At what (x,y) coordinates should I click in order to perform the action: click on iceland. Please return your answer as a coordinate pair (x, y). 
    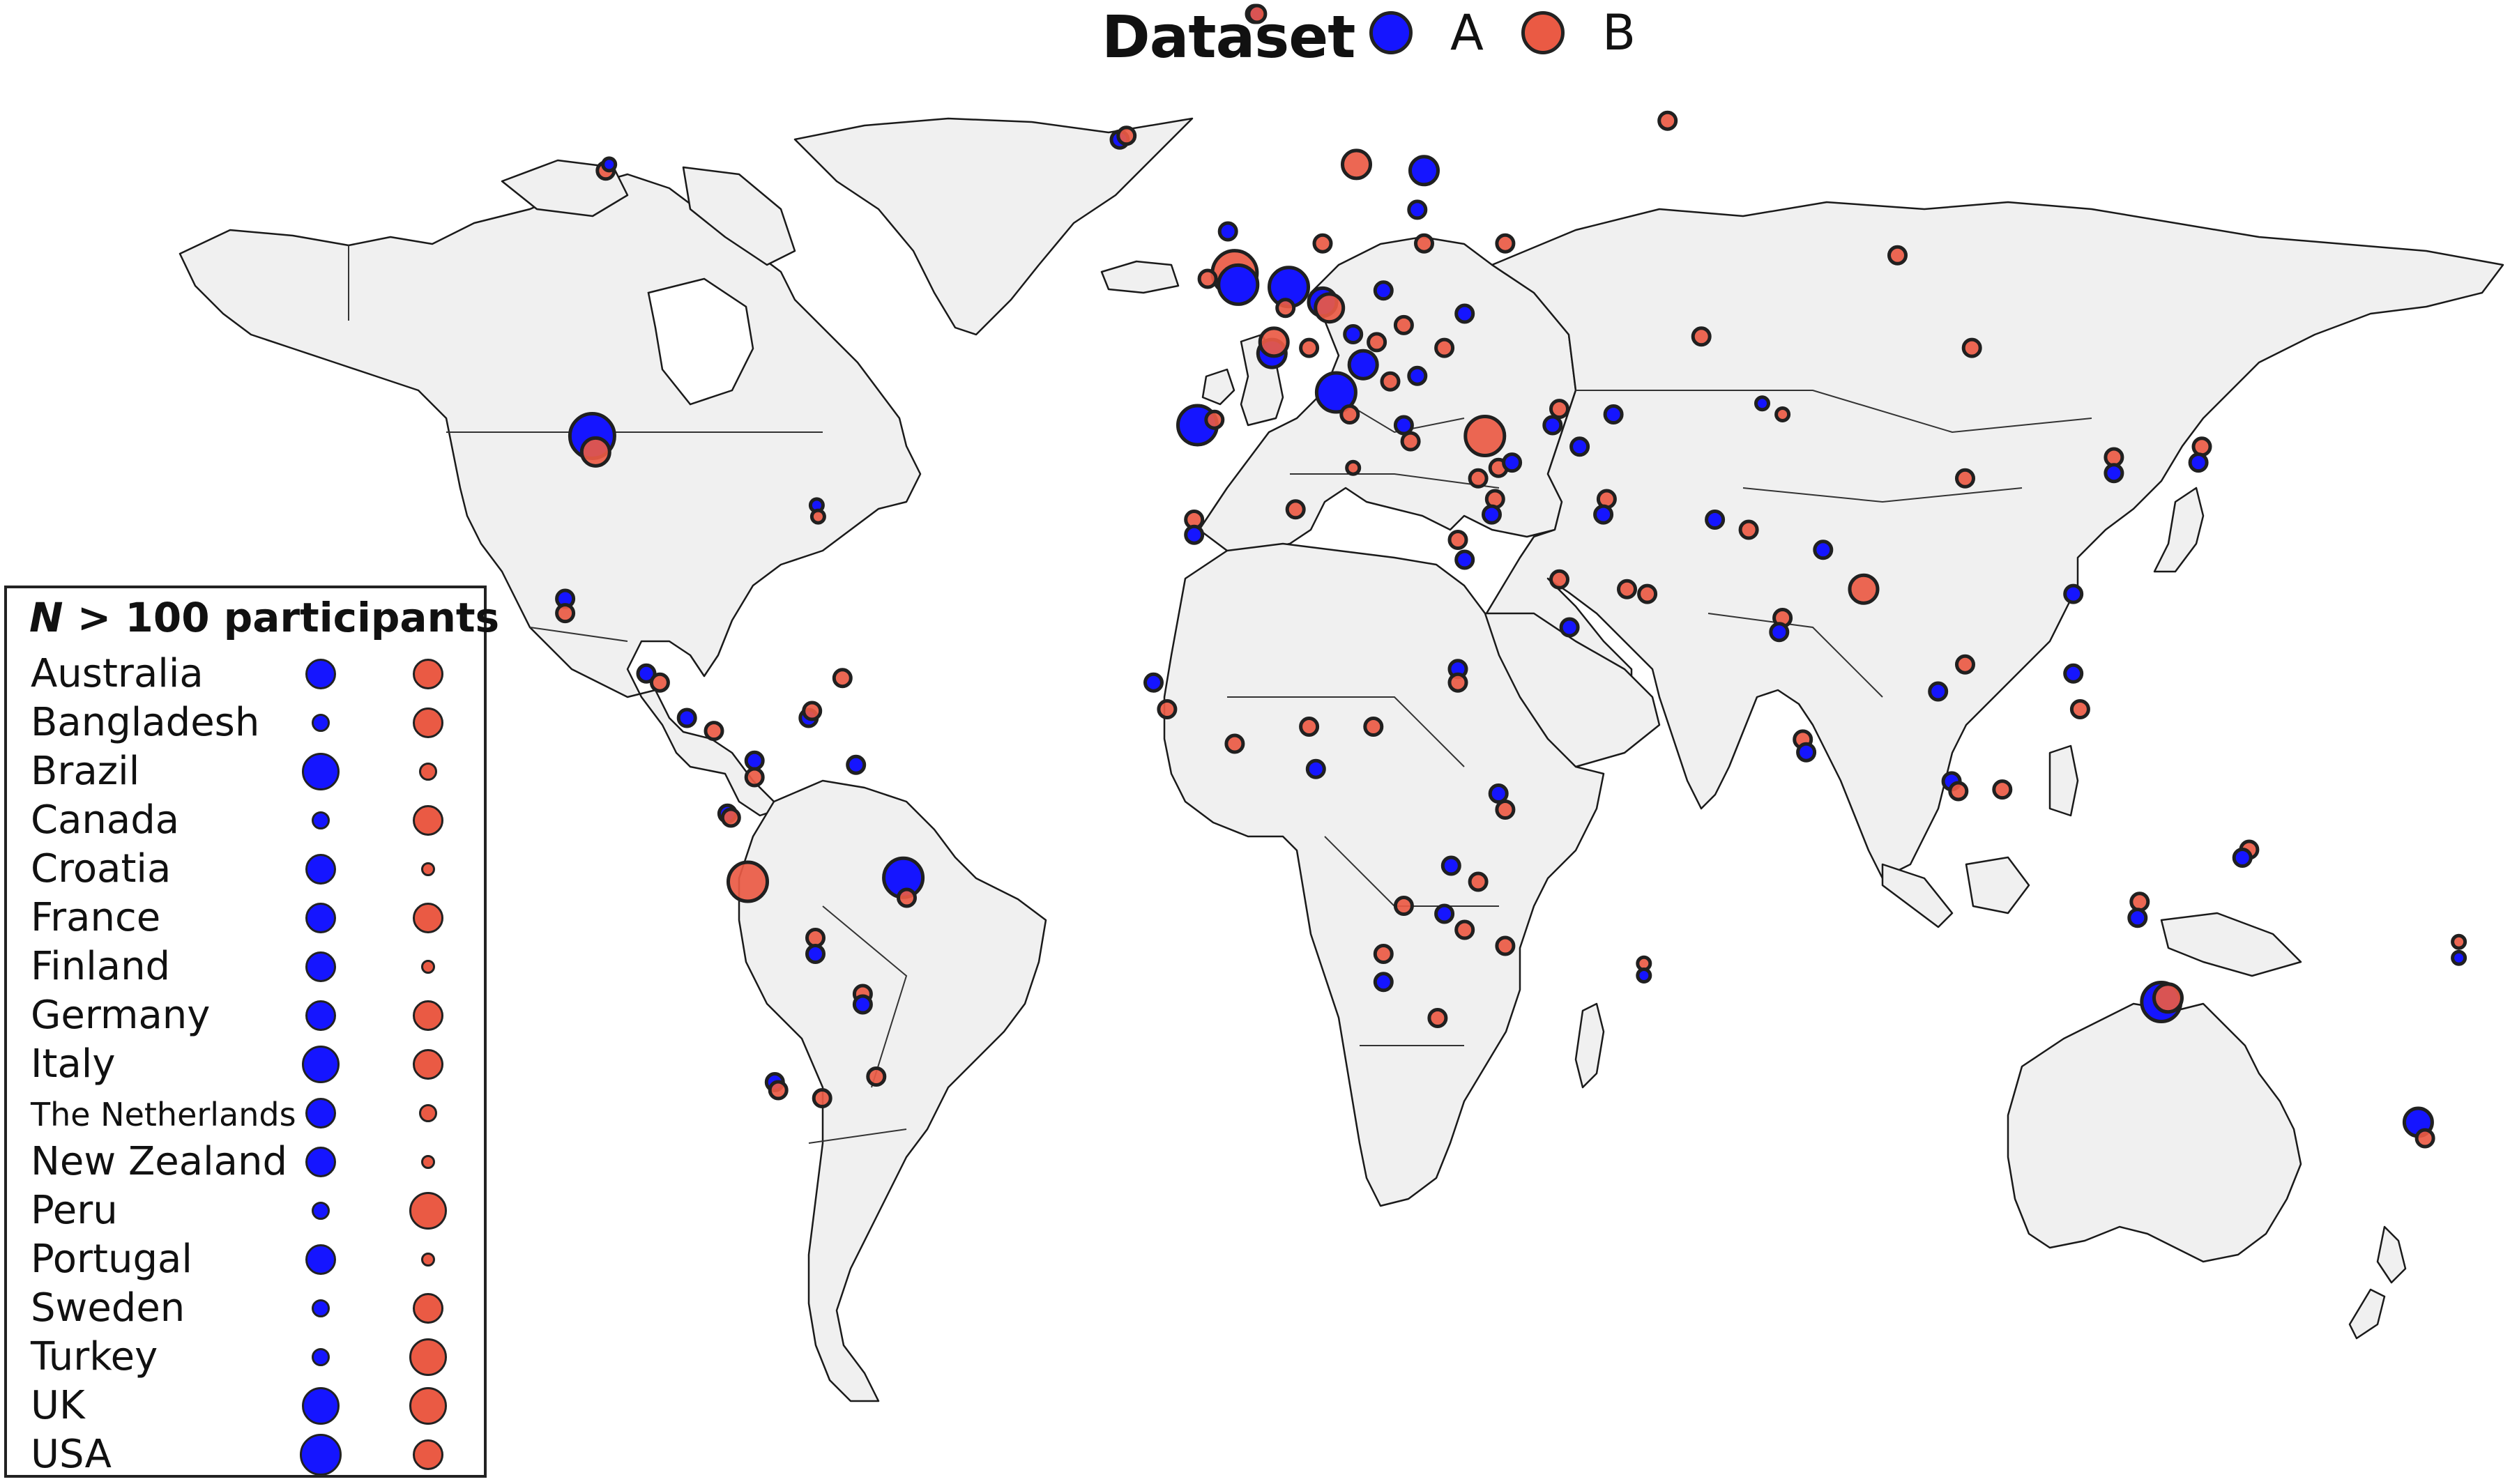
    Looking at the image, I should click on (1140, 277).